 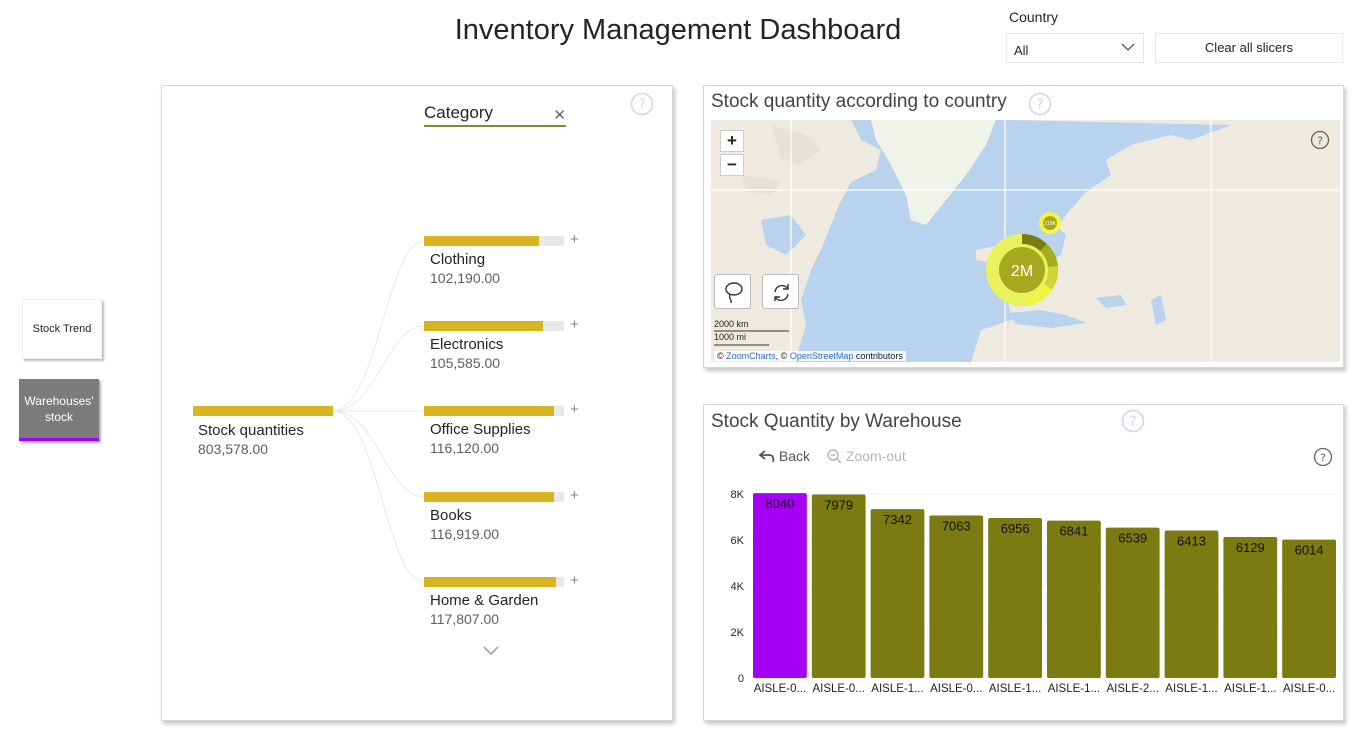 What do you see at coordinates (1191, 541) in the screenshot?
I see `bar-data-label: 6413` at bounding box center [1191, 541].